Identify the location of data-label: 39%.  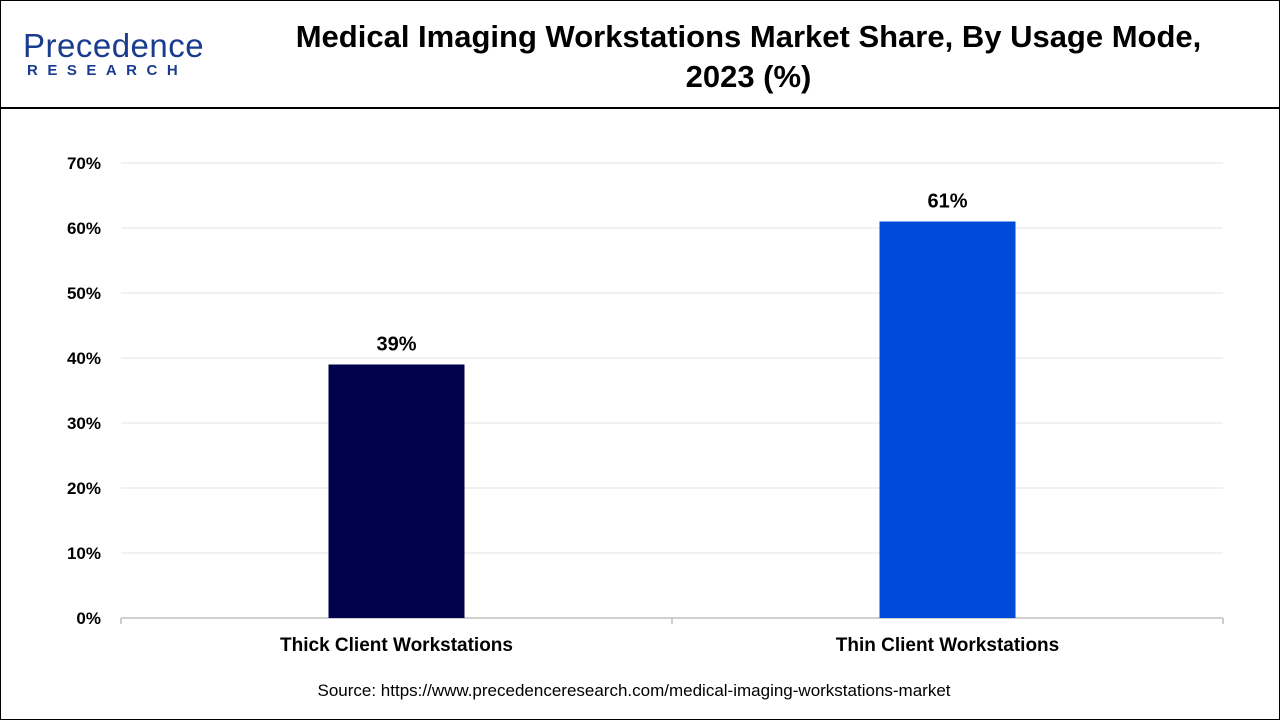
(396, 345).